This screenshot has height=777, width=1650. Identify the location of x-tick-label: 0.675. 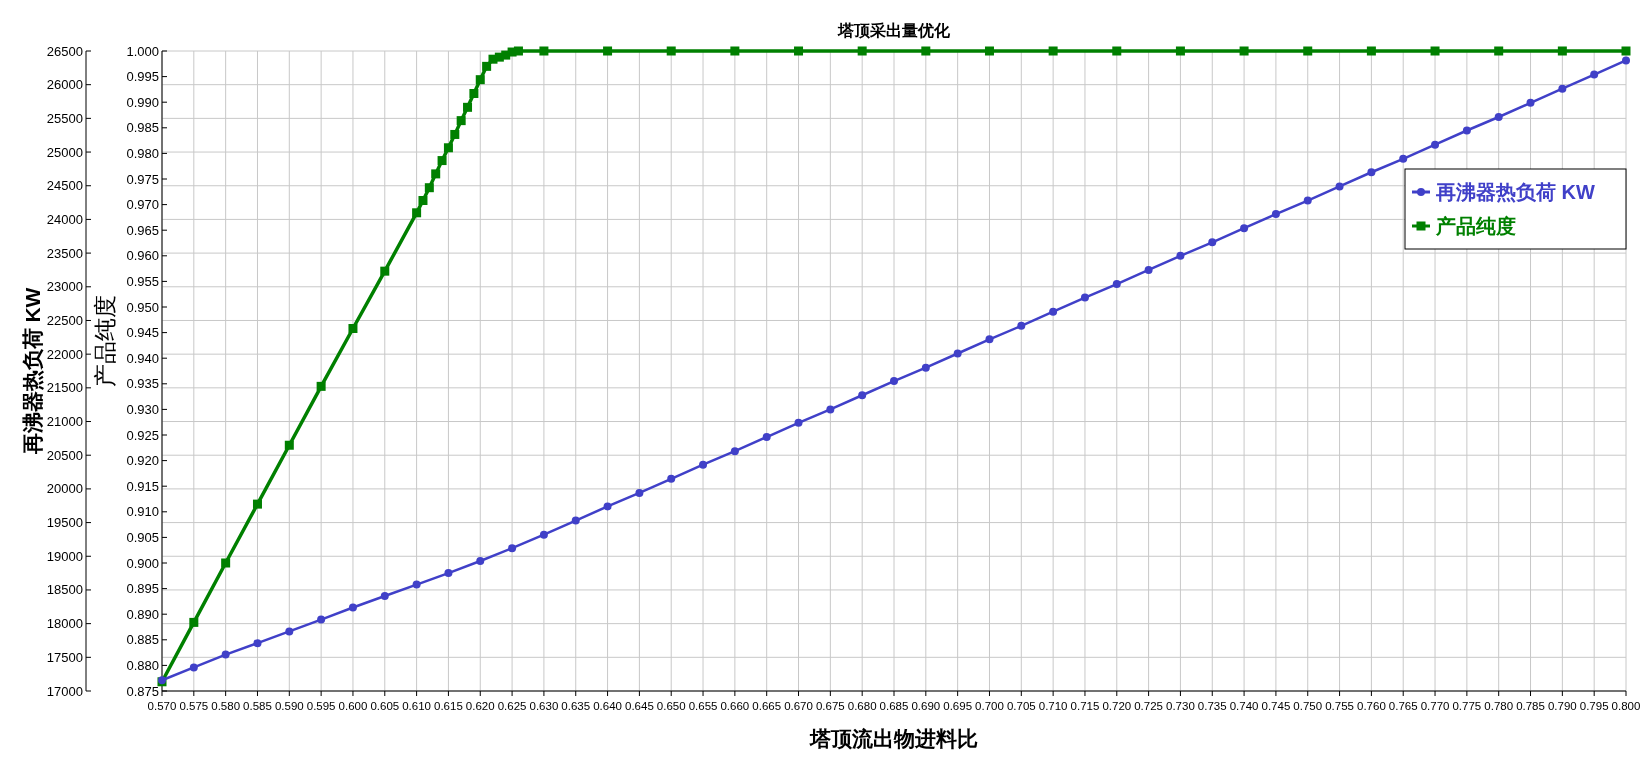
(830, 706).